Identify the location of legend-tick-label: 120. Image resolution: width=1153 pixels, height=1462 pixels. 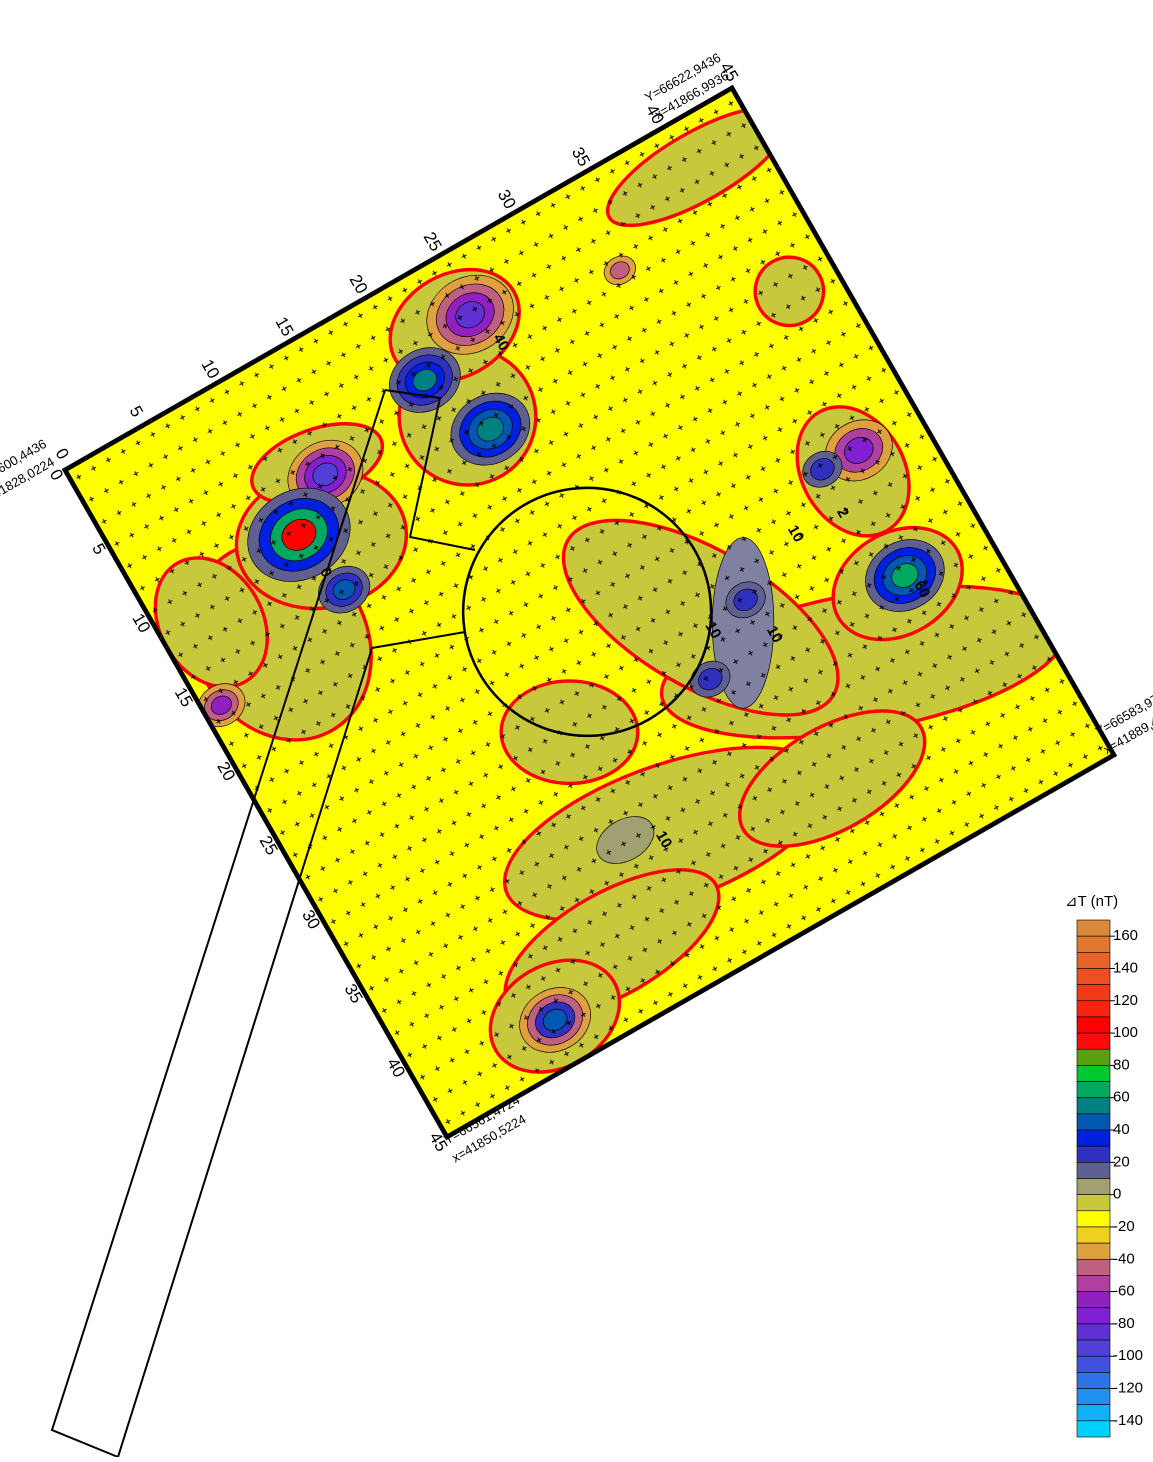
(1125, 1000).